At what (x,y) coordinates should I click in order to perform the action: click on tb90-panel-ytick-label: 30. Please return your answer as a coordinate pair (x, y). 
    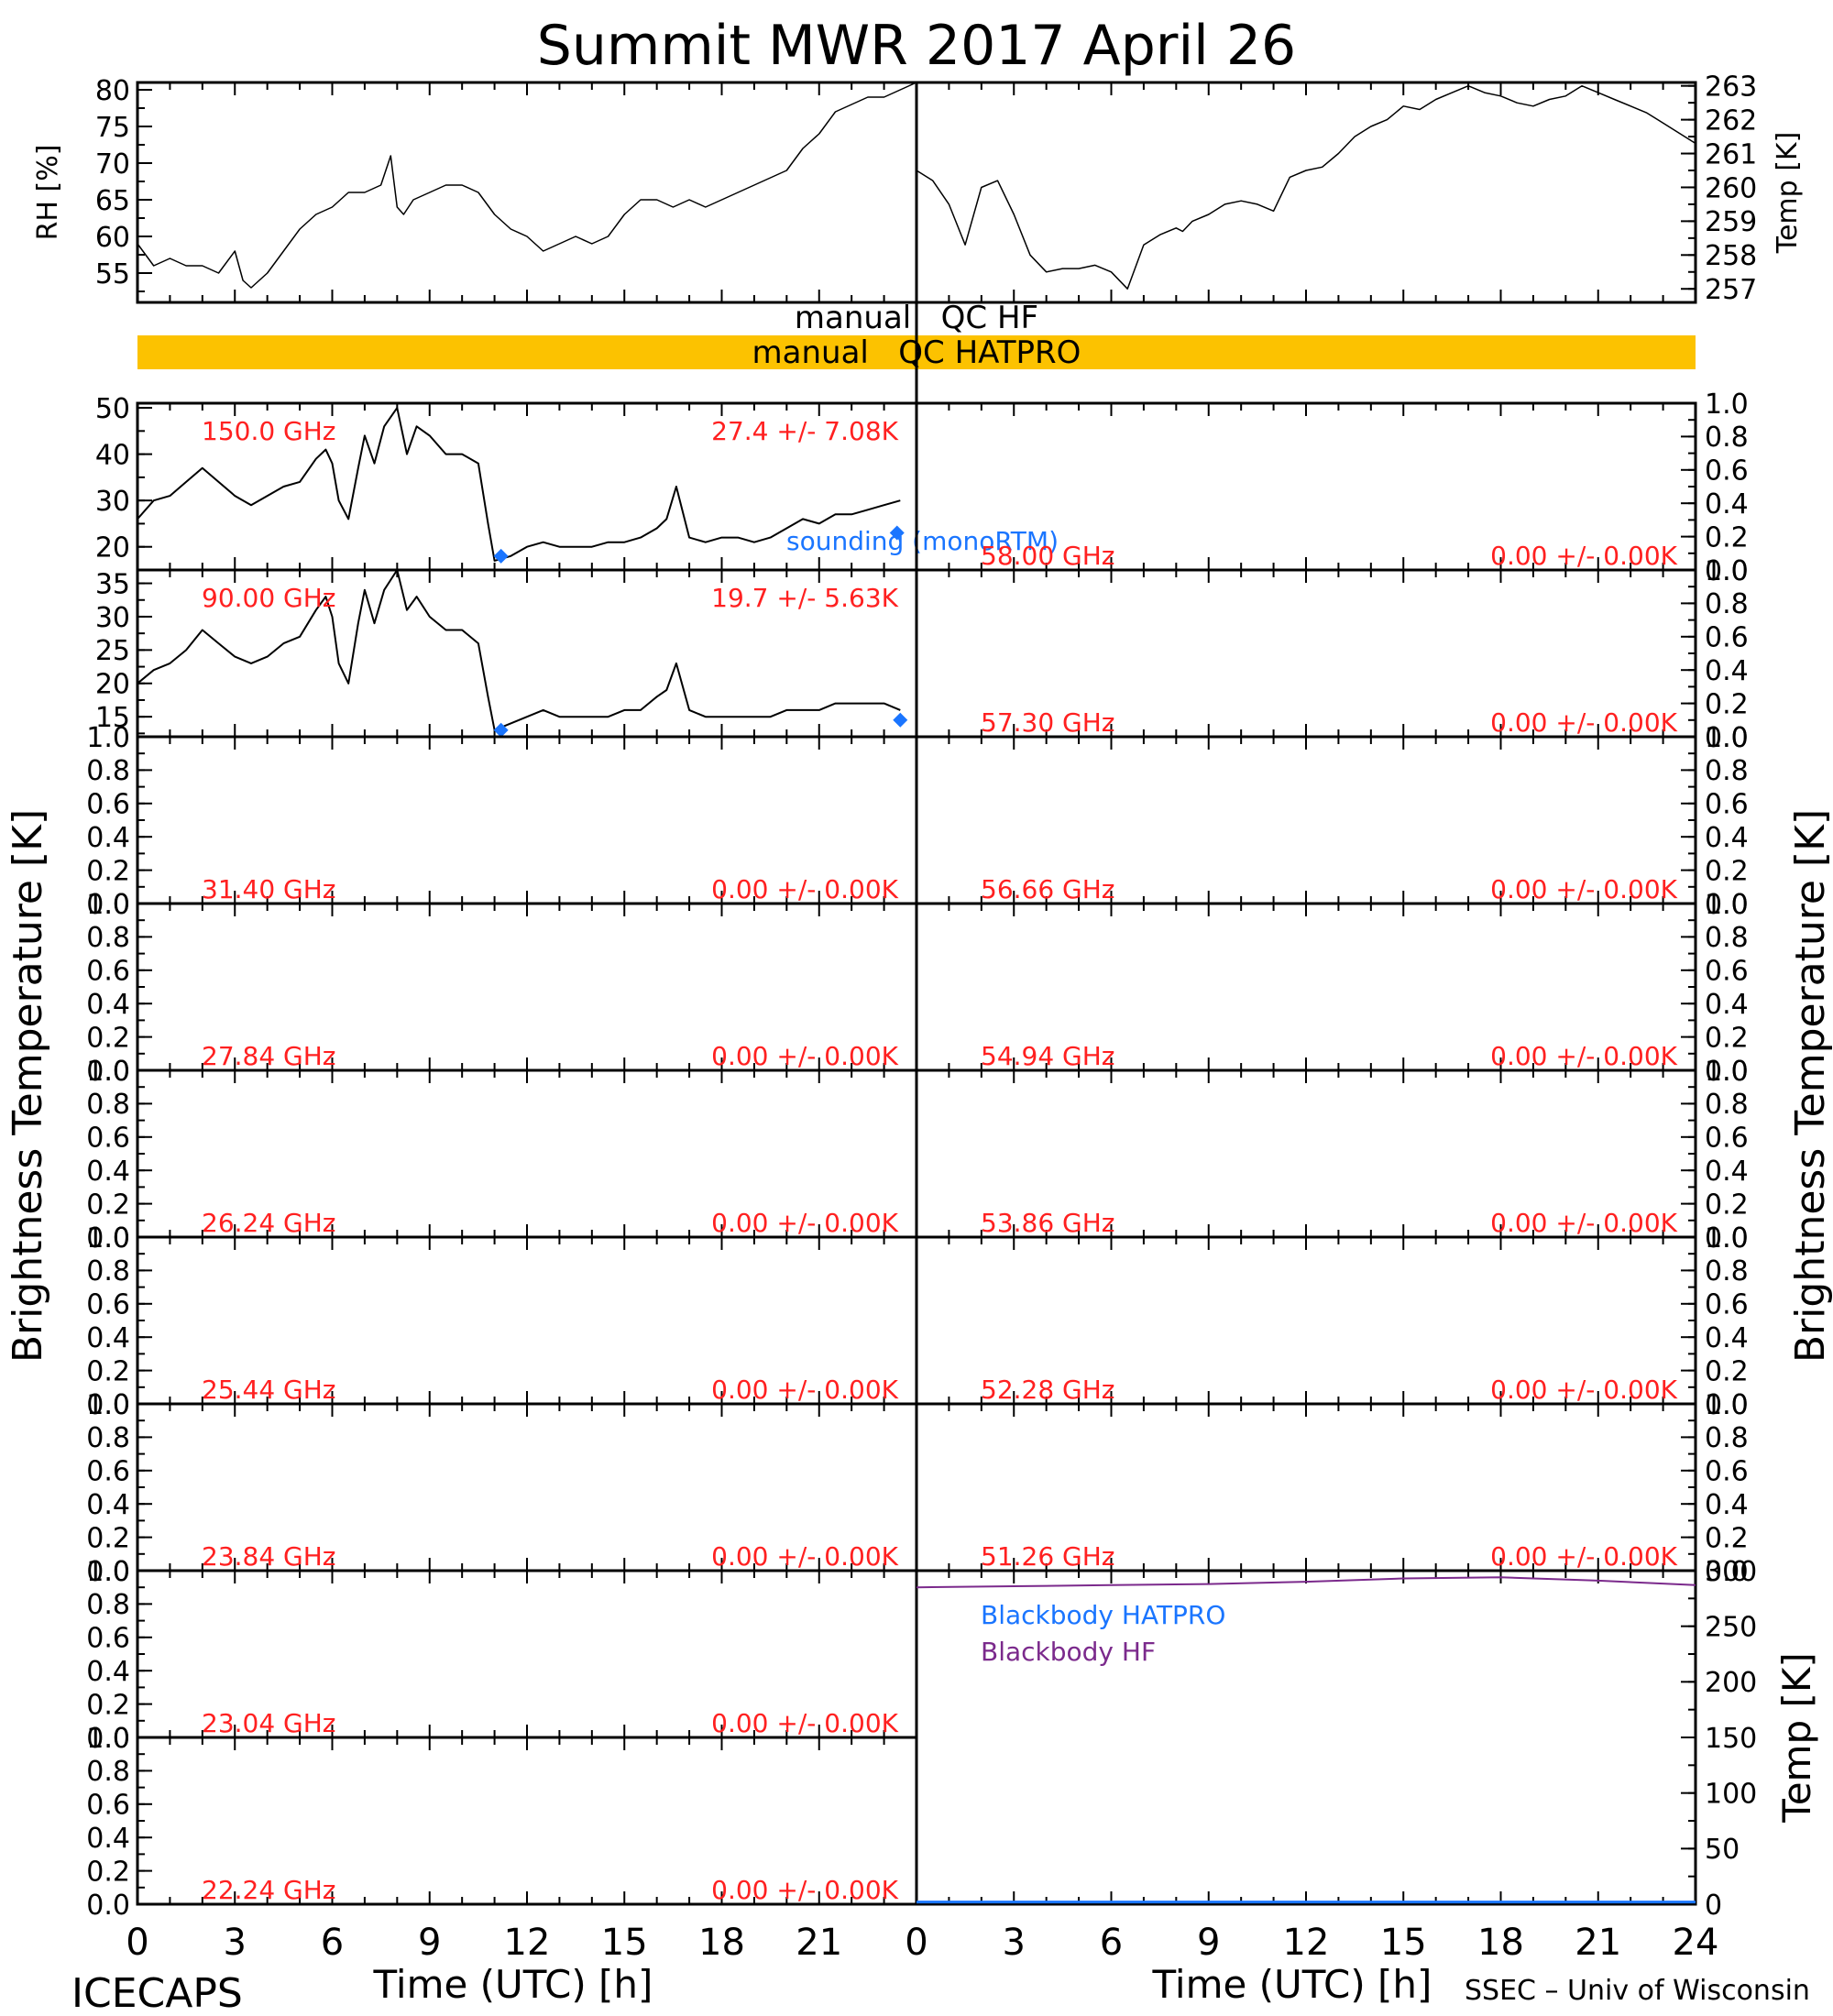
    Looking at the image, I should click on (112, 618).